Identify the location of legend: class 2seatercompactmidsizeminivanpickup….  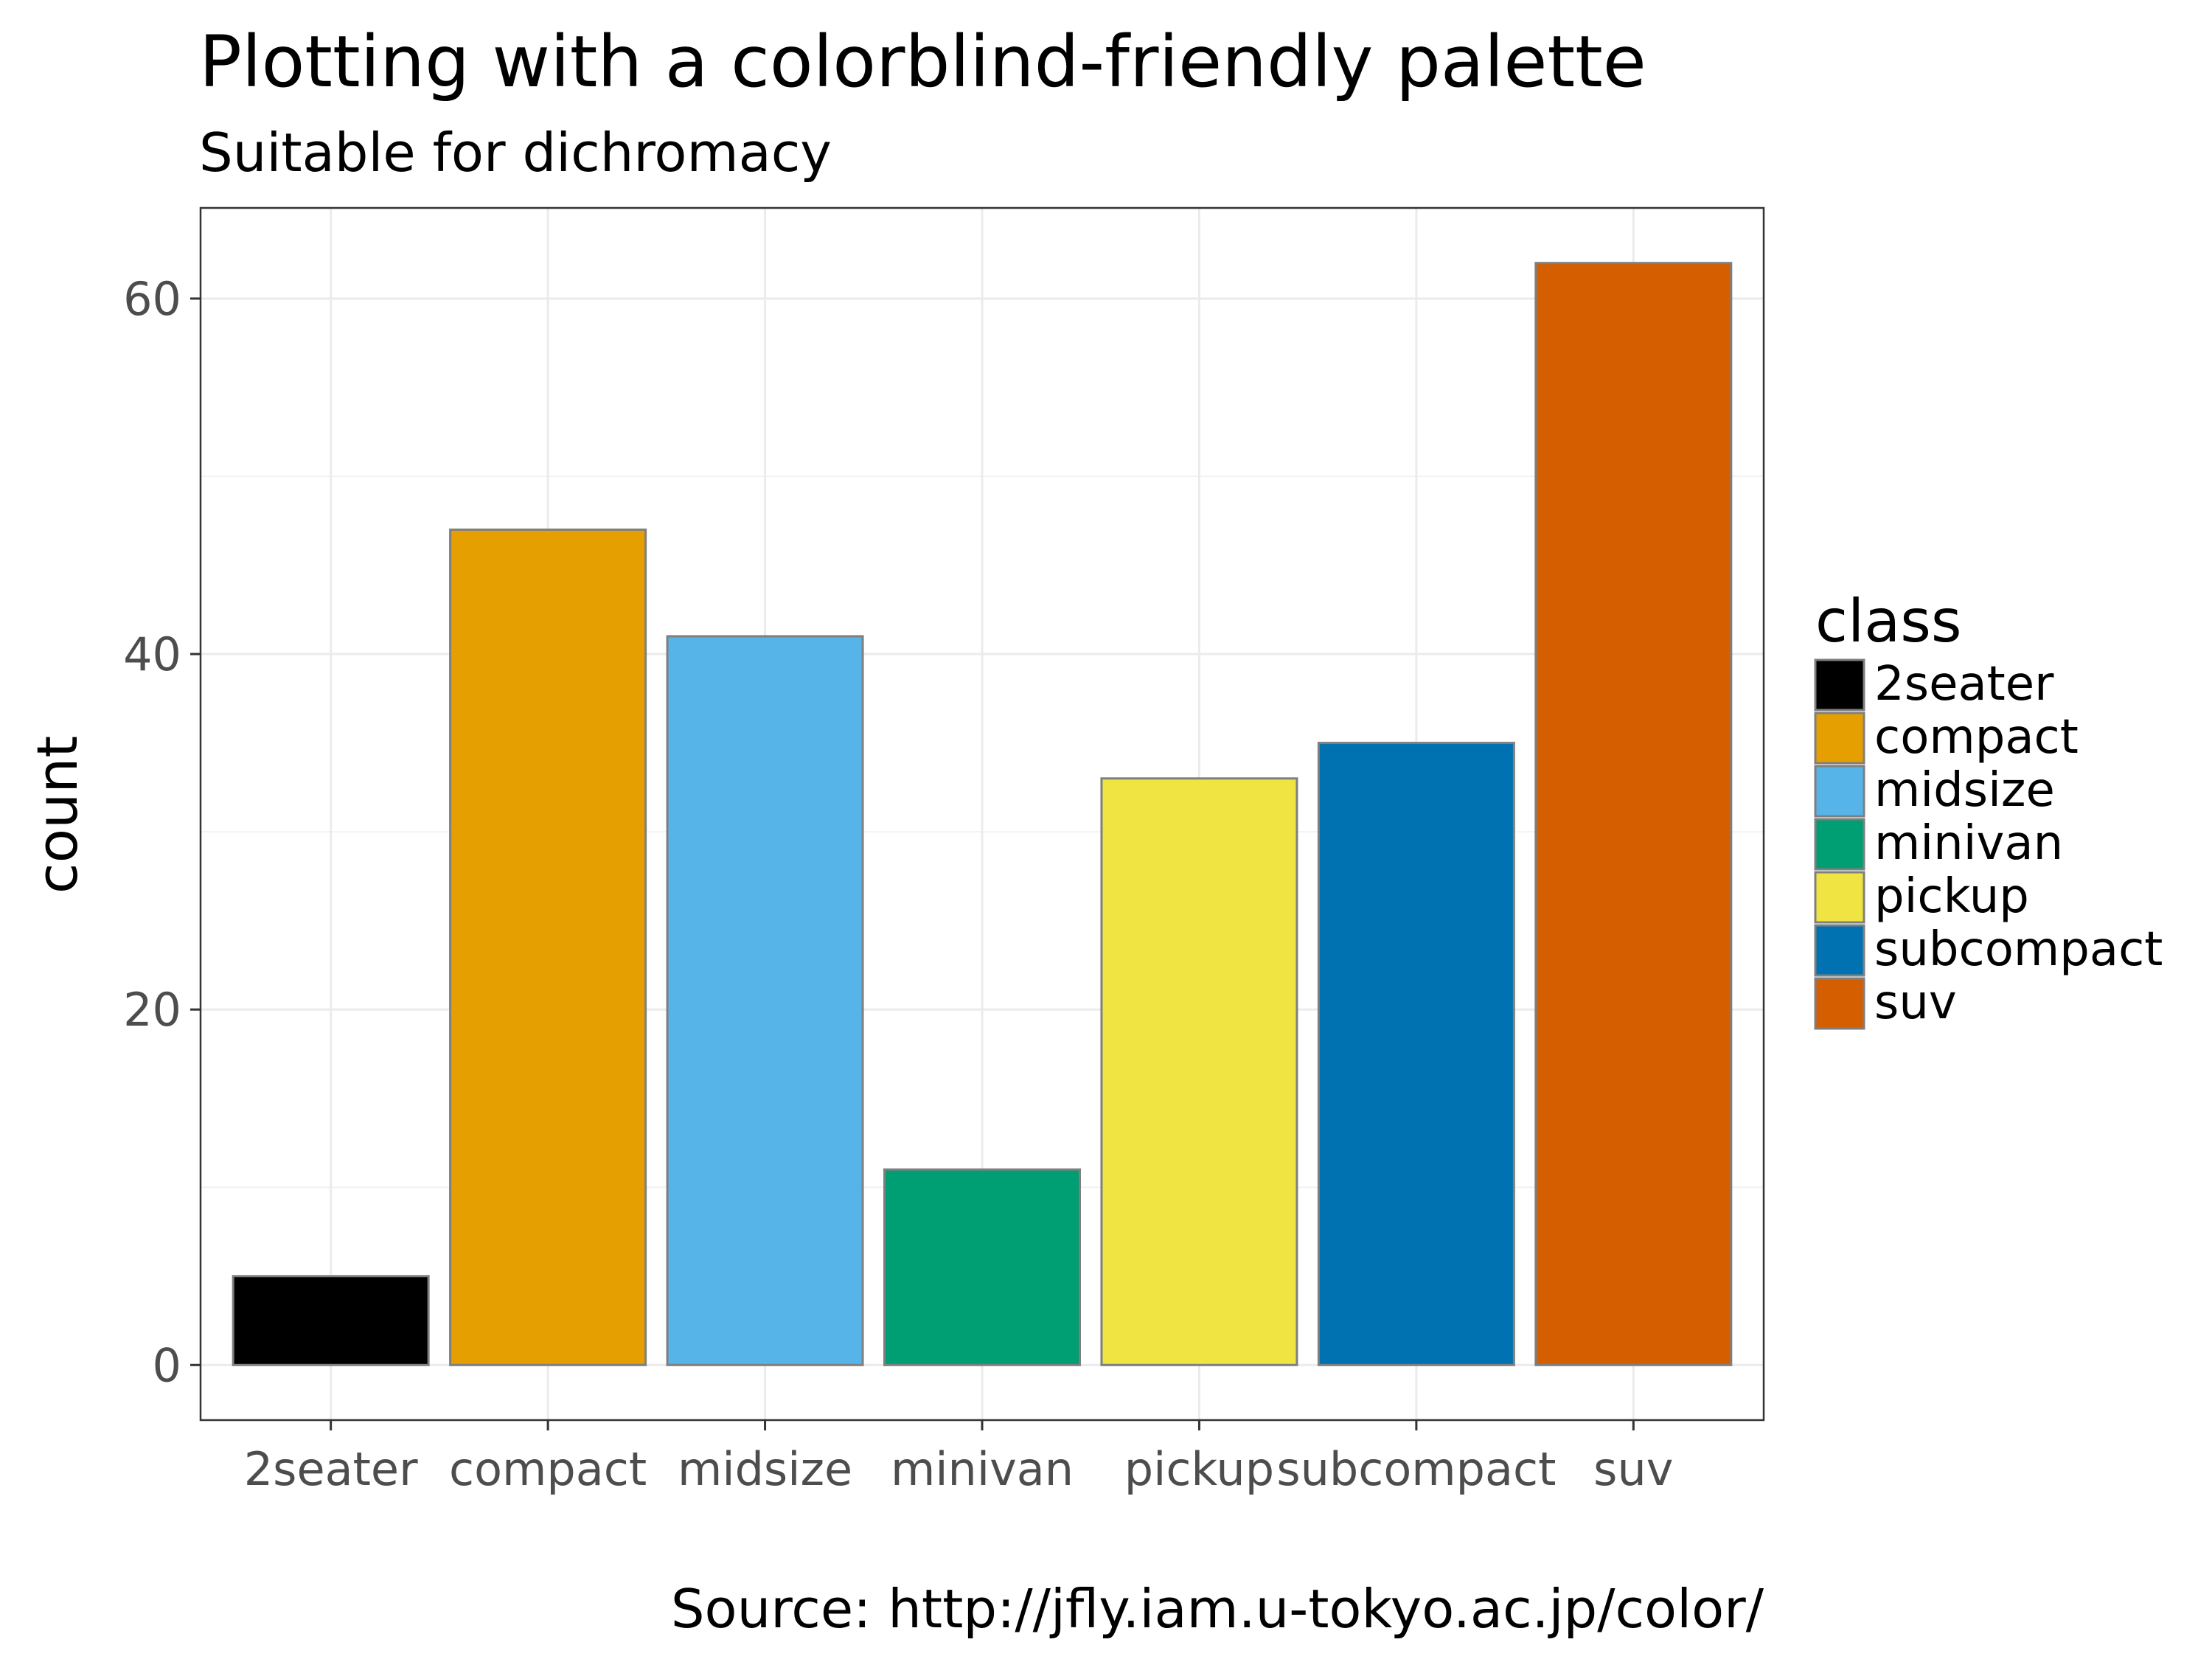
(1988, 808).